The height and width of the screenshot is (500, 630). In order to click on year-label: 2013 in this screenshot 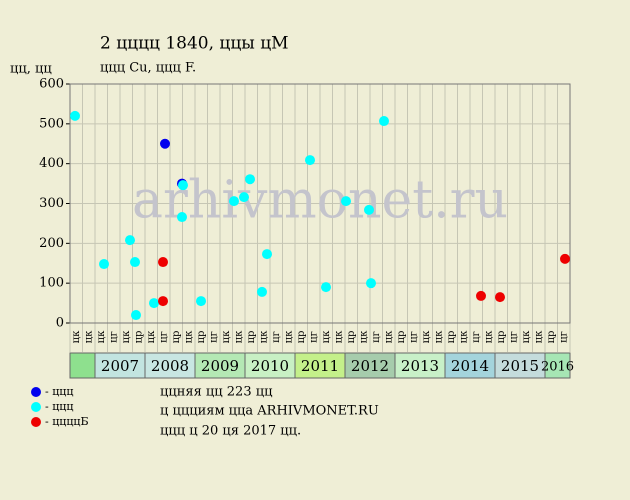, I will do `click(420, 366)`.